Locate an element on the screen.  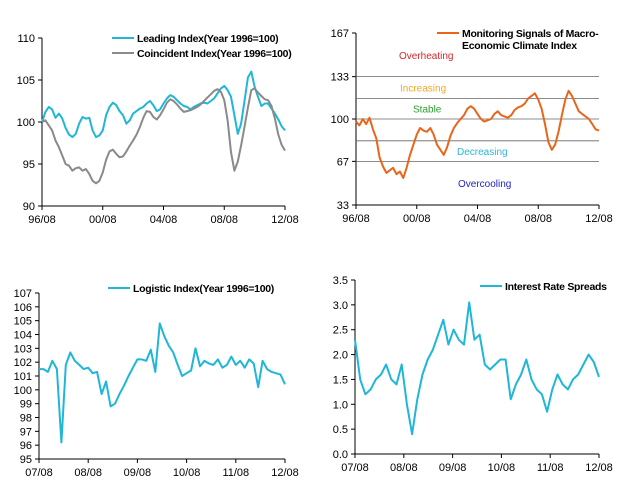
y-tick-label: 0.5 is located at coordinates (340, 430).